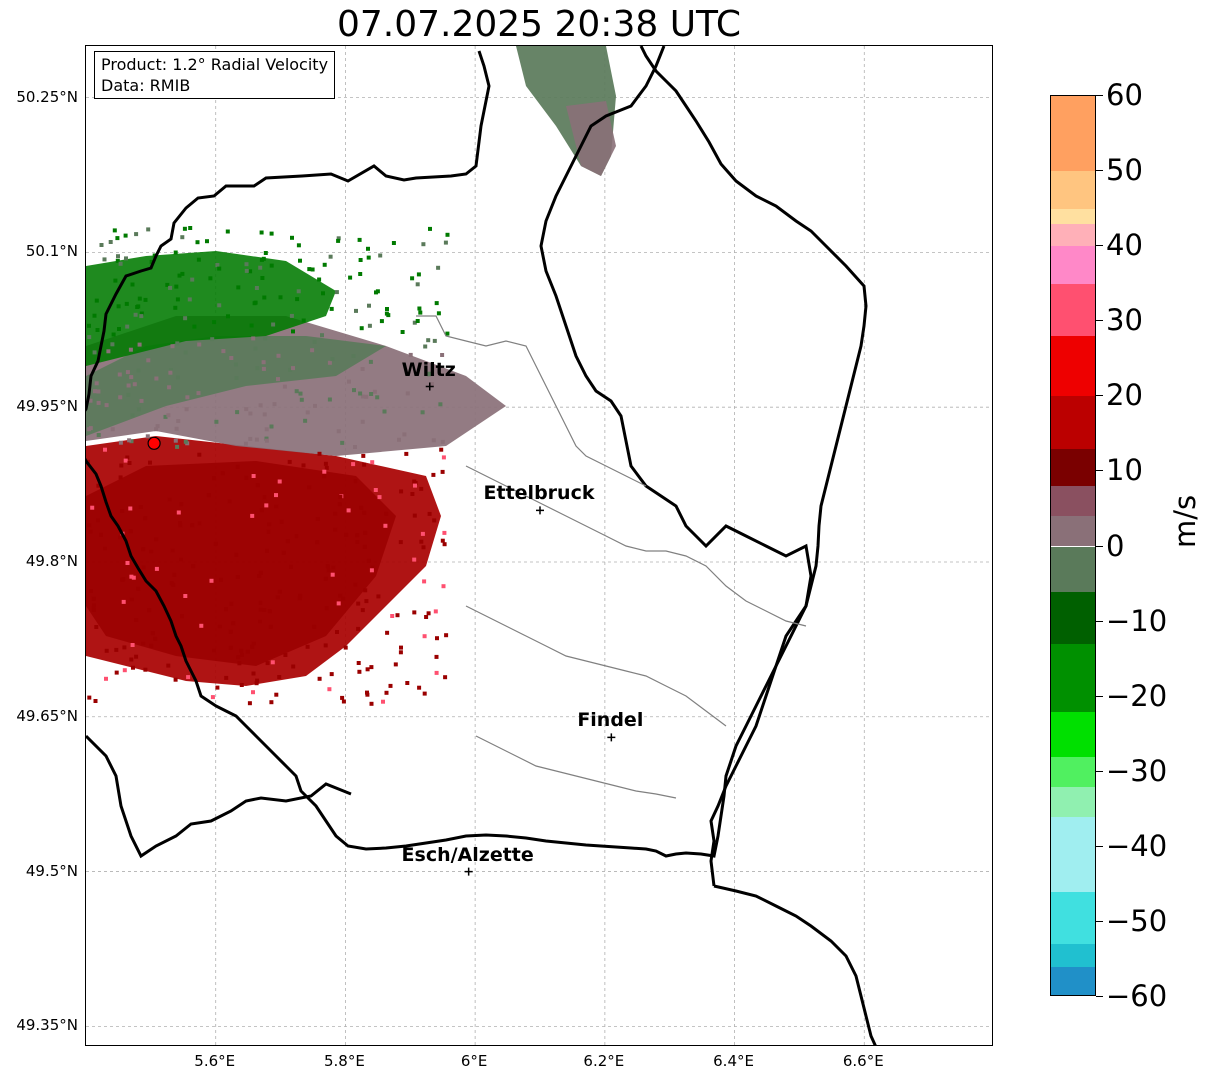  I want to click on colorbar-unit-label: m/s, so click(1185, 521).